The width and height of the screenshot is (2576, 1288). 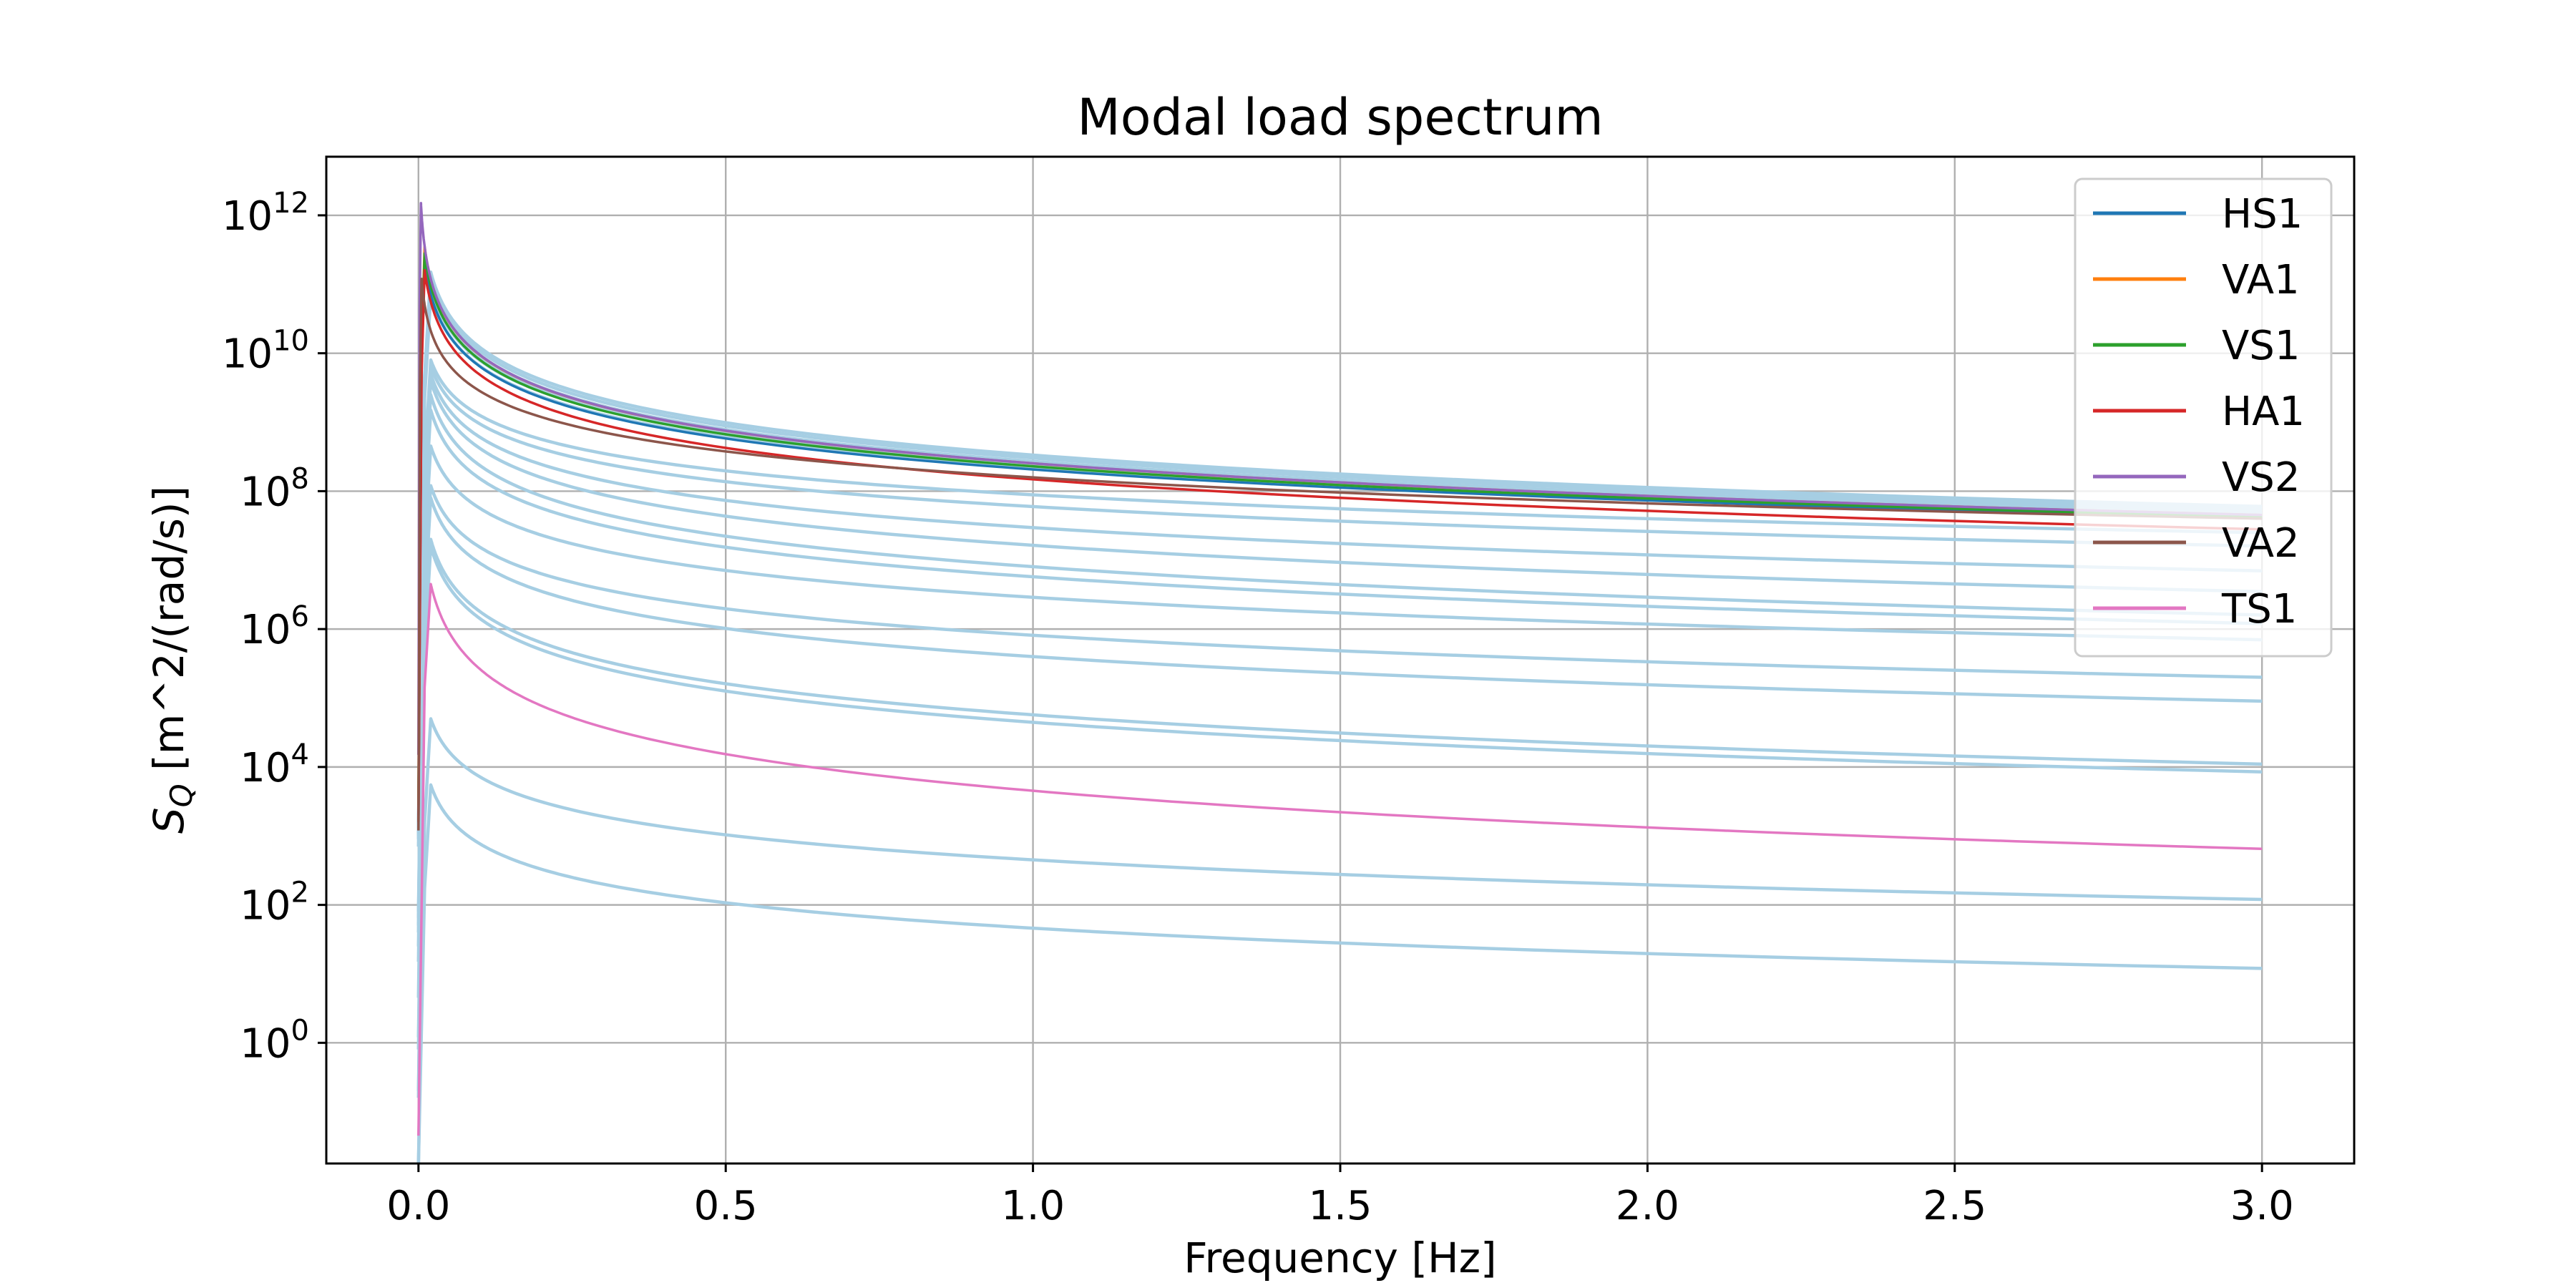 I want to click on y-tick-label: 10⁸, so click(x=274, y=488).